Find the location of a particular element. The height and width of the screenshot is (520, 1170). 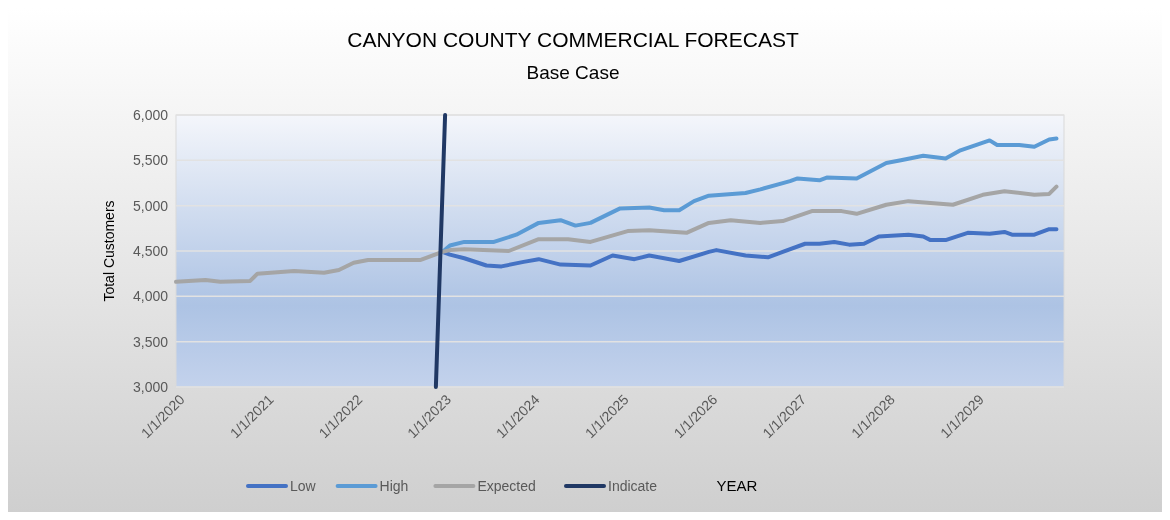

y-tick-label: 3,500 is located at coordinates (150, 341).